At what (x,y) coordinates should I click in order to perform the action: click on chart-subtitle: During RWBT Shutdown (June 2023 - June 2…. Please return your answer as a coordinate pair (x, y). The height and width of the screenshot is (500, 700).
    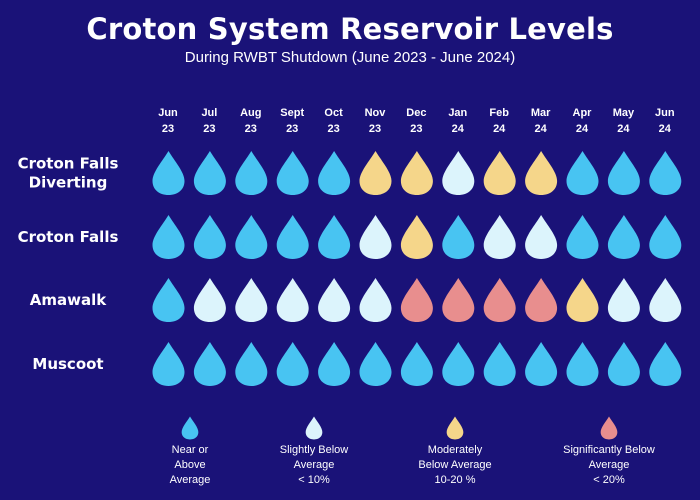
    Looking at the image, I should click on (350, 57).